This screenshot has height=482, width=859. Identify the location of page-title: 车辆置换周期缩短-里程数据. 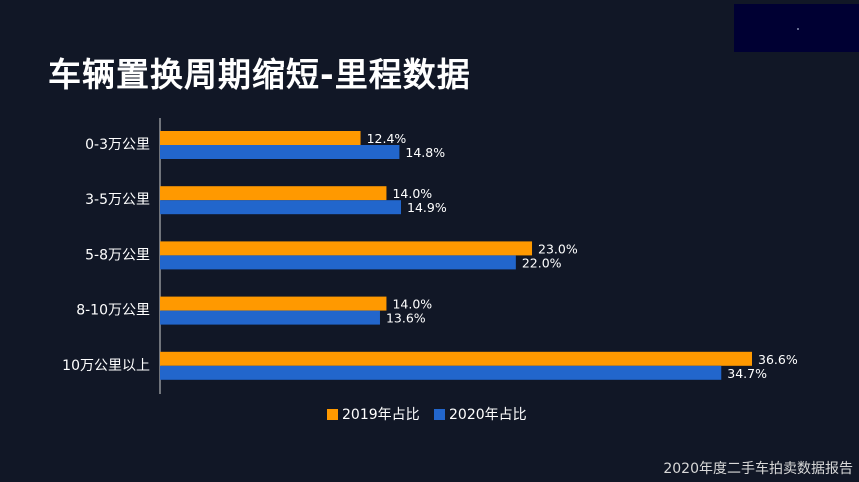
(259, 74).